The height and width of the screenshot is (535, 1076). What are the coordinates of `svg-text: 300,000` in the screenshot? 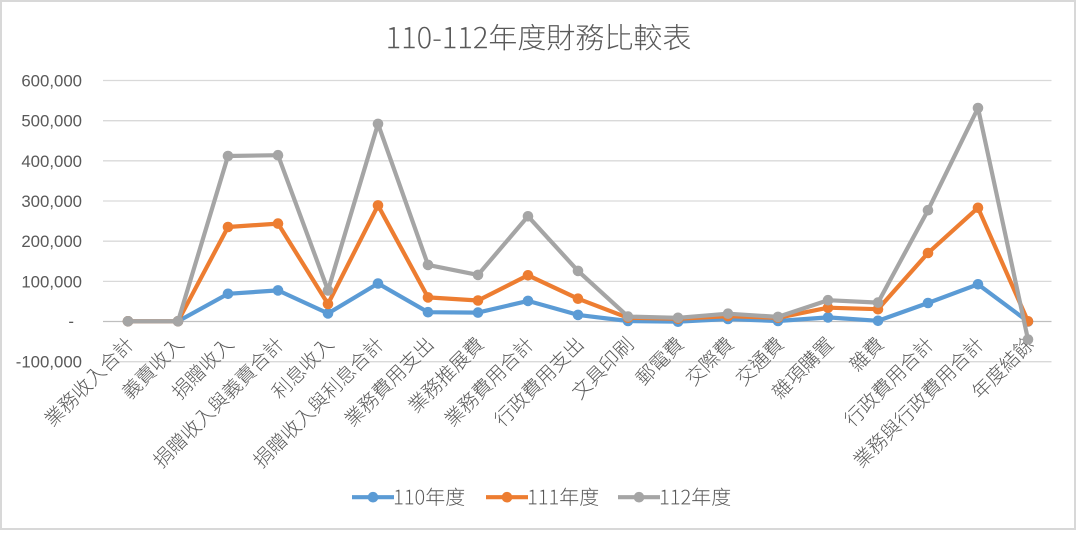 It's located at (51, 201).